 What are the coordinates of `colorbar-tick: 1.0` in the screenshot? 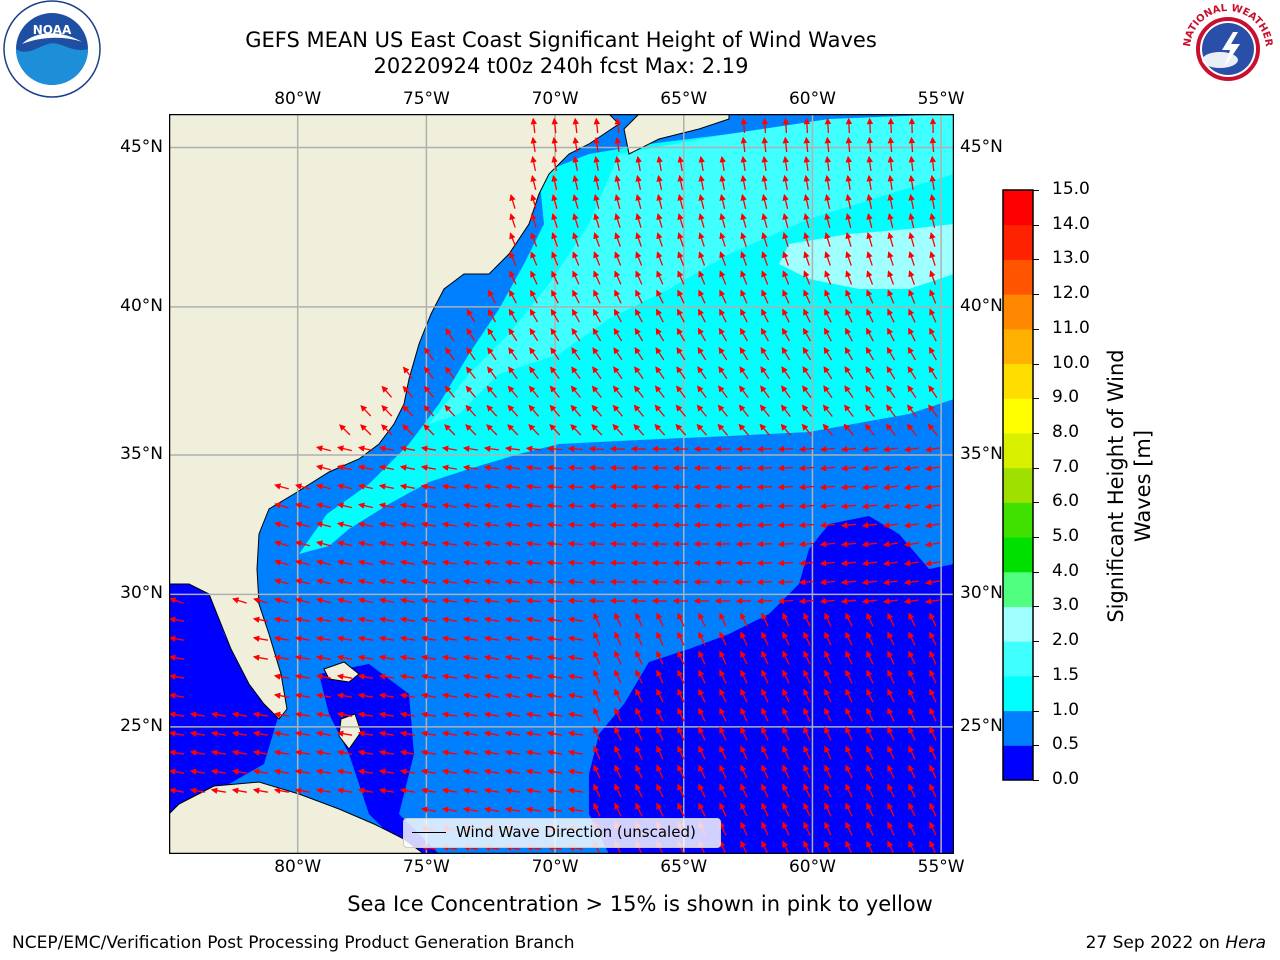 It's located at (1066, 709).